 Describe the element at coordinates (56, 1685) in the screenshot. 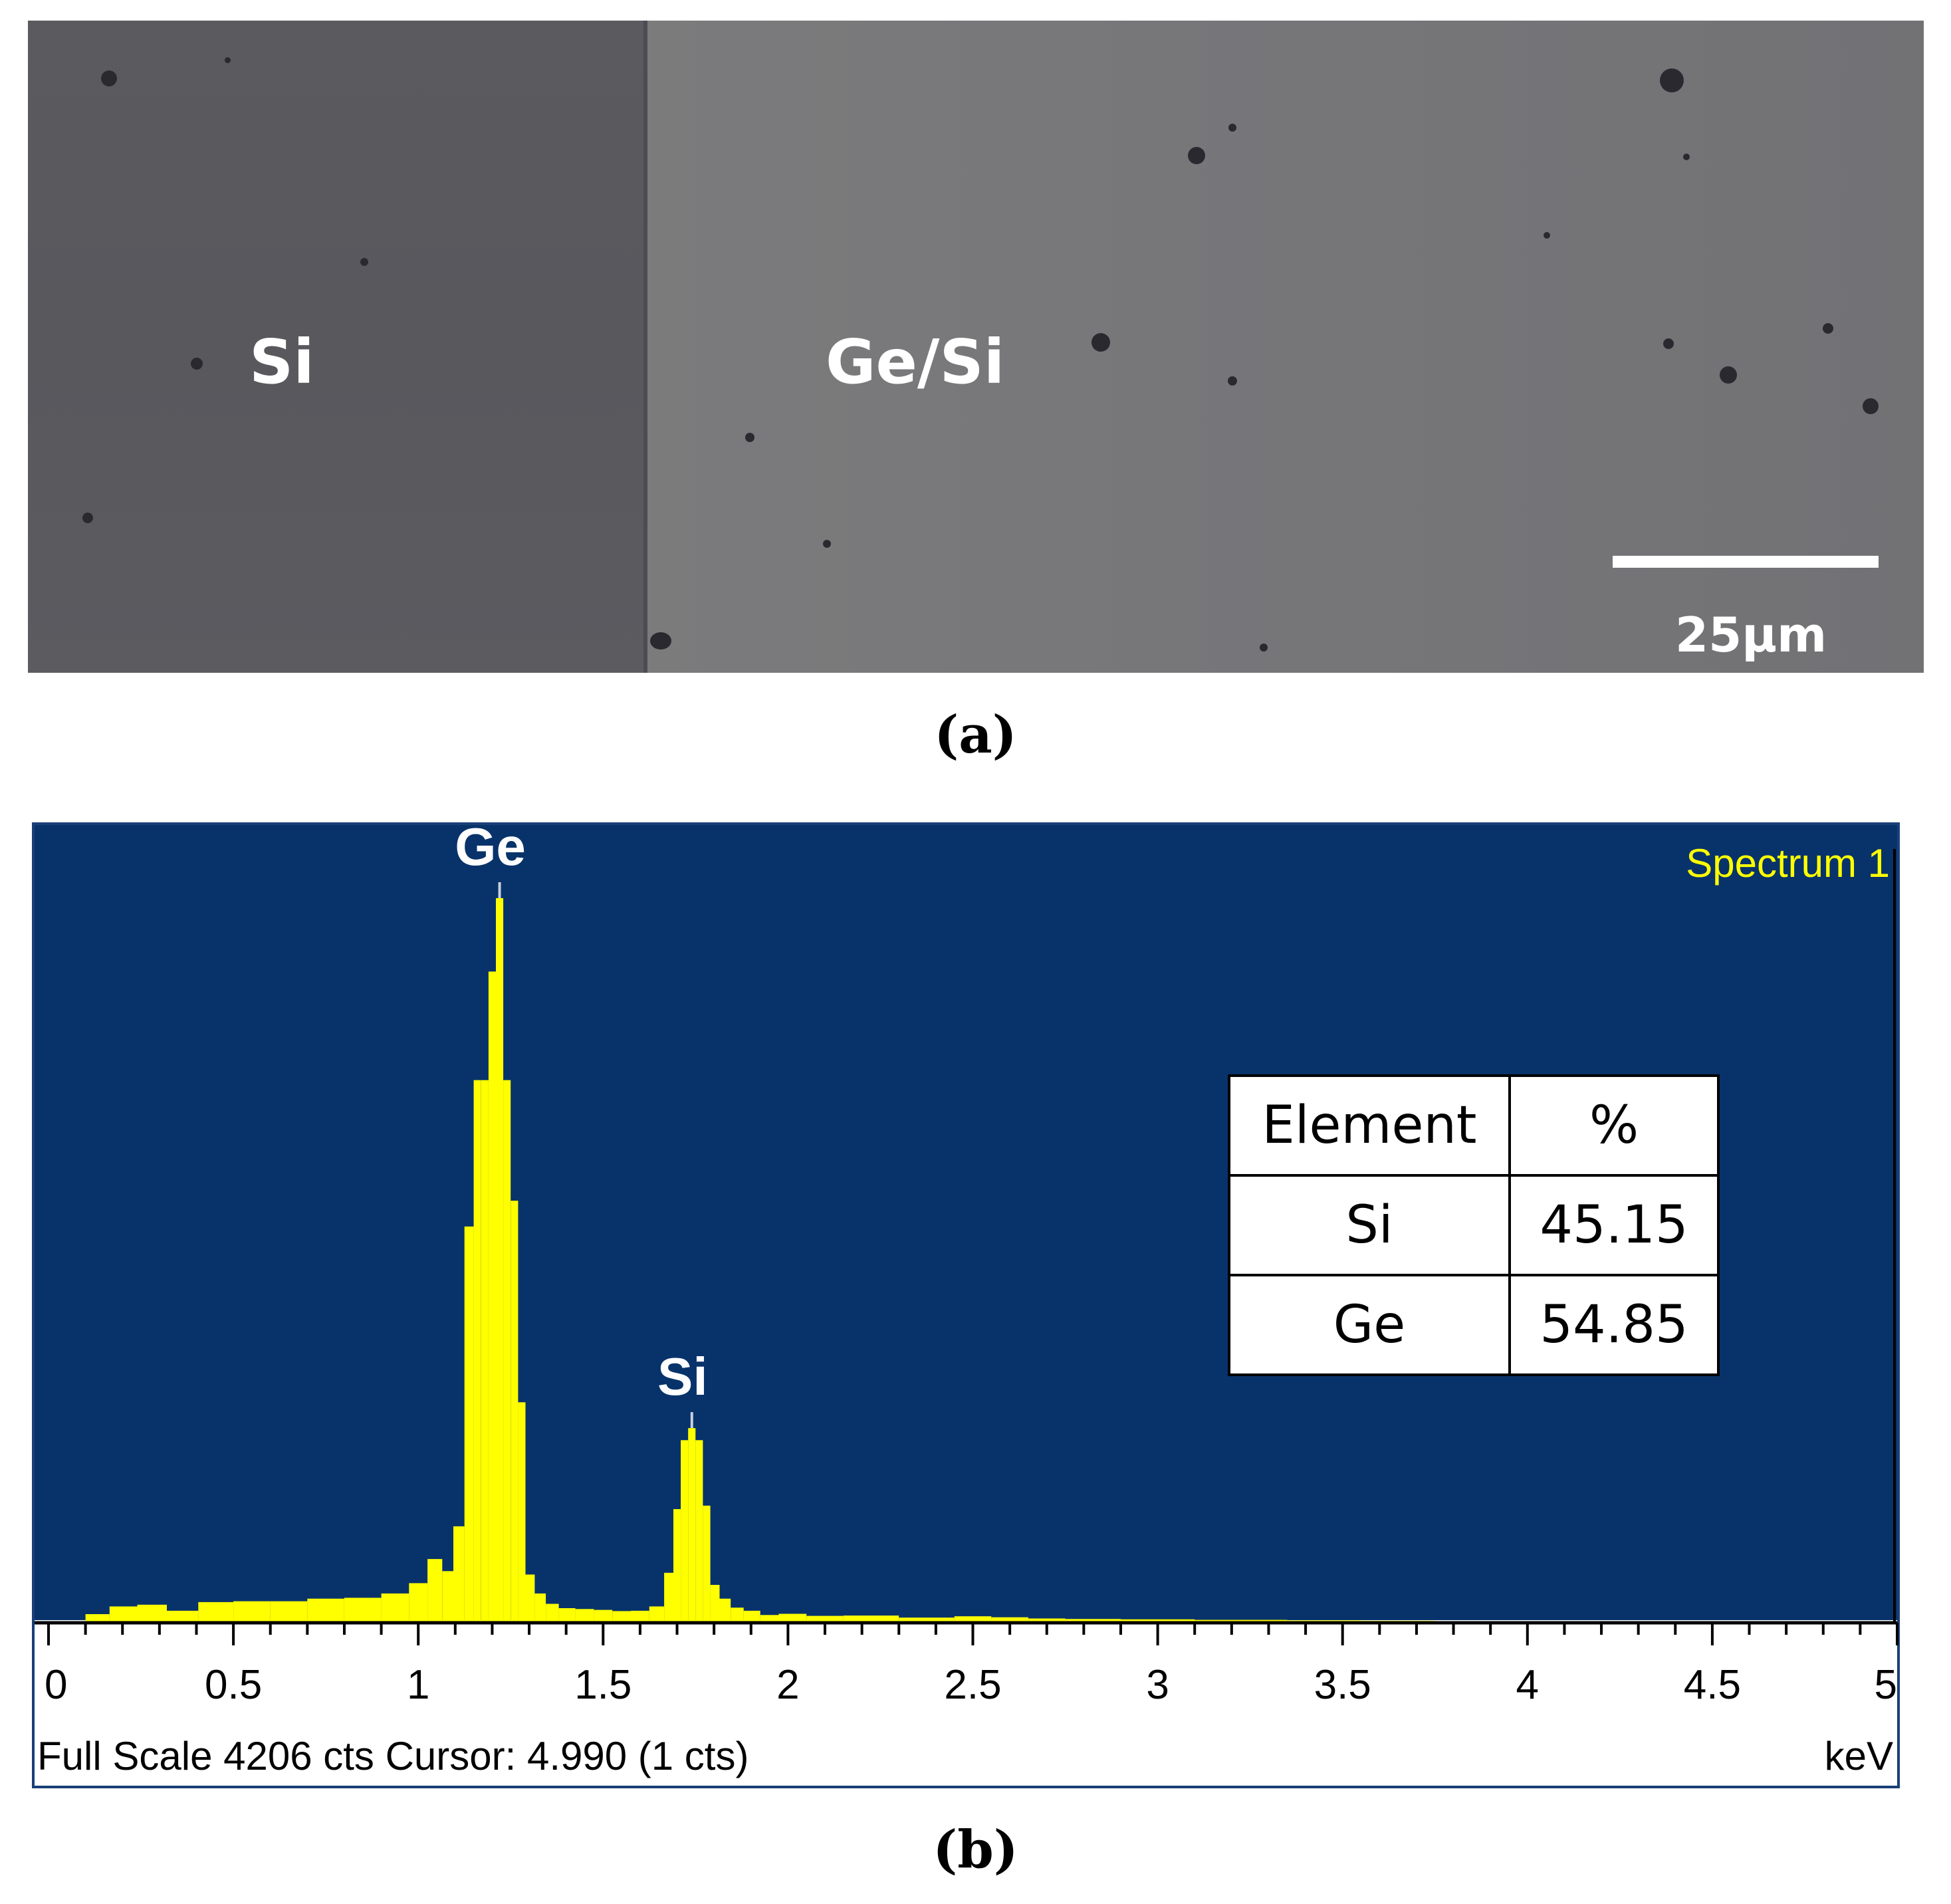

I see `x-tick-label: 0` at that location.